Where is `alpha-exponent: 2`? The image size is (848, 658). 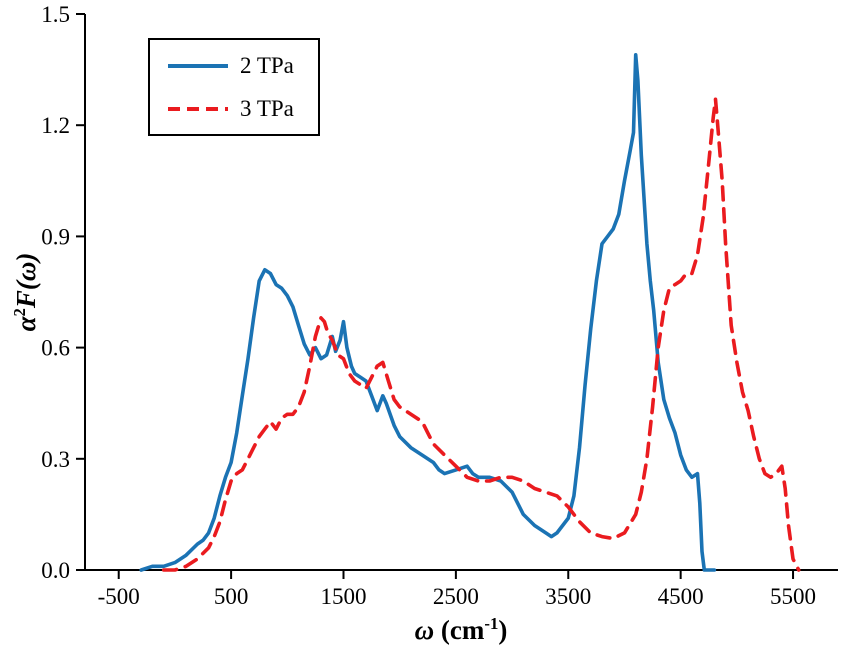 alpha-exponent: 2 is located at coordinates (19, 312).